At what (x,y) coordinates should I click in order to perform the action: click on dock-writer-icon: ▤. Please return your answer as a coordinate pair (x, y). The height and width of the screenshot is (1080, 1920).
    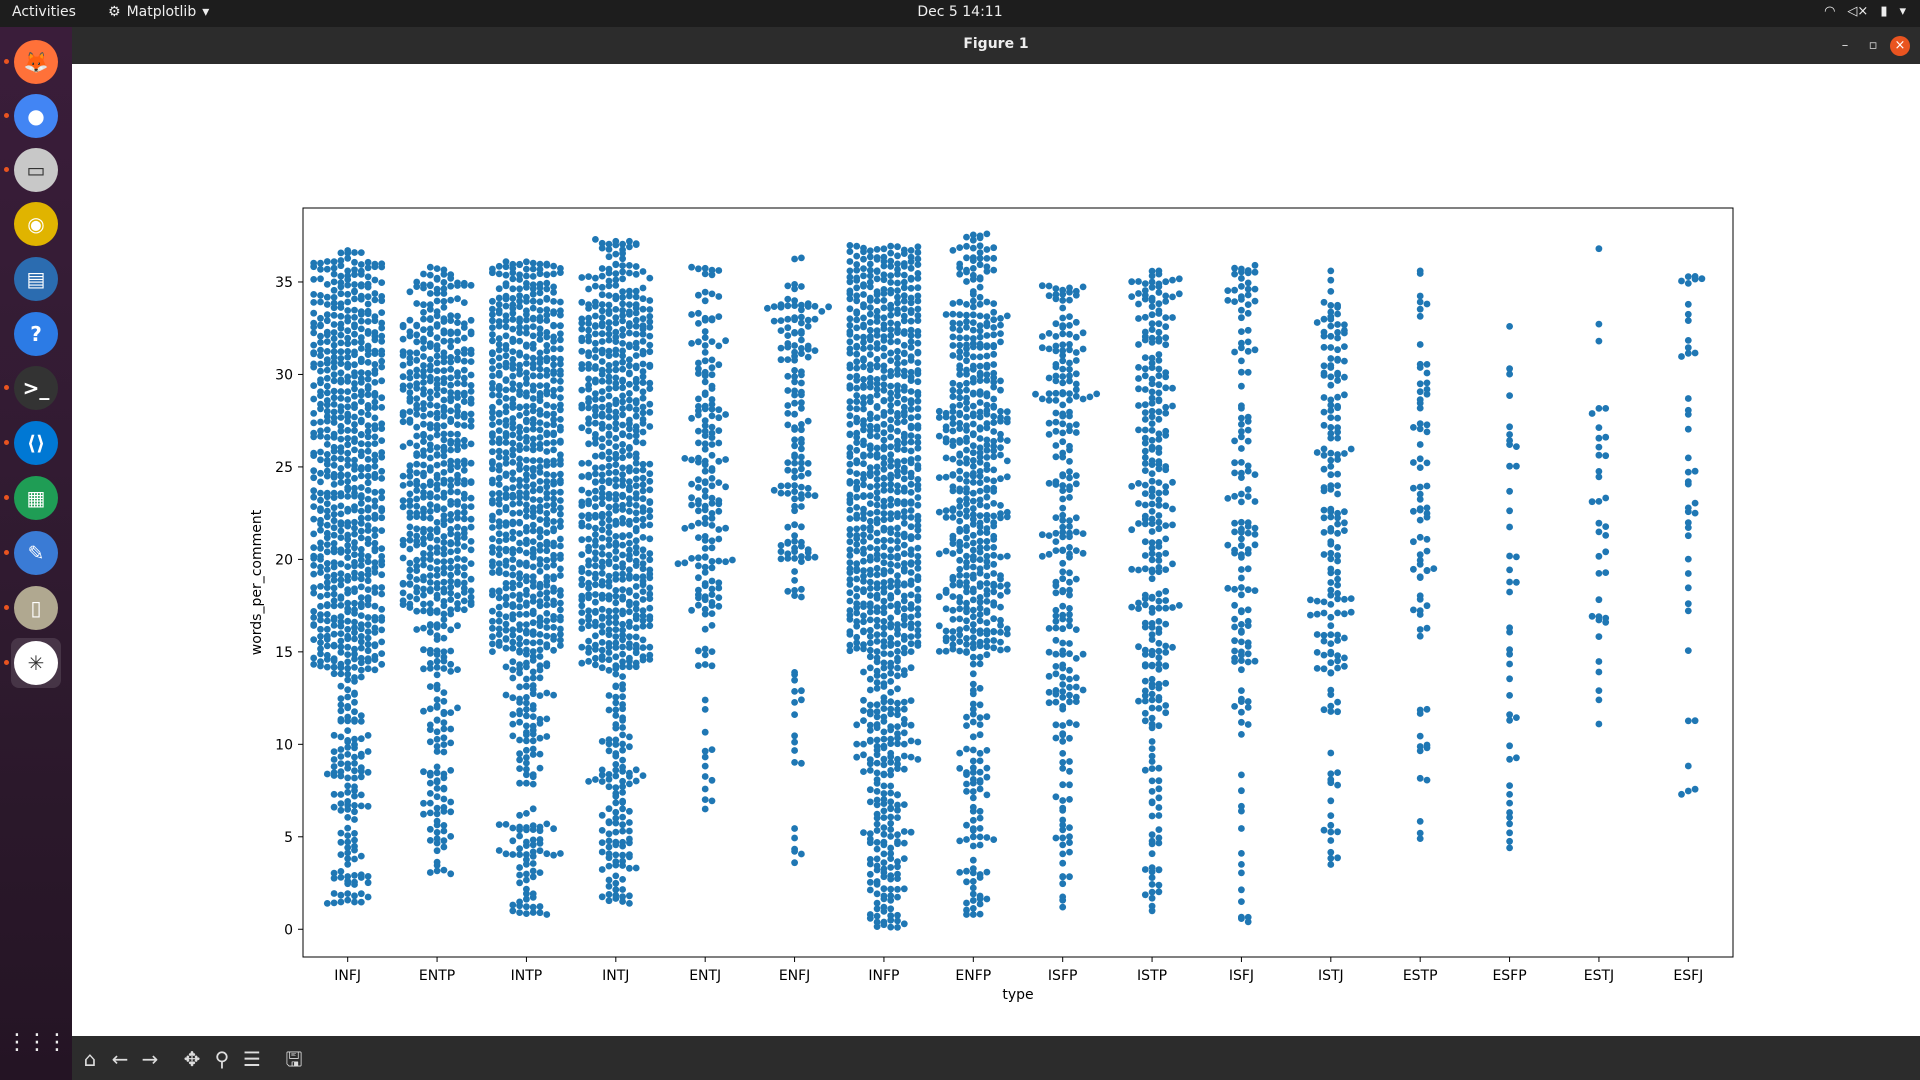
    Looking at the image, I should click on (36, 279).